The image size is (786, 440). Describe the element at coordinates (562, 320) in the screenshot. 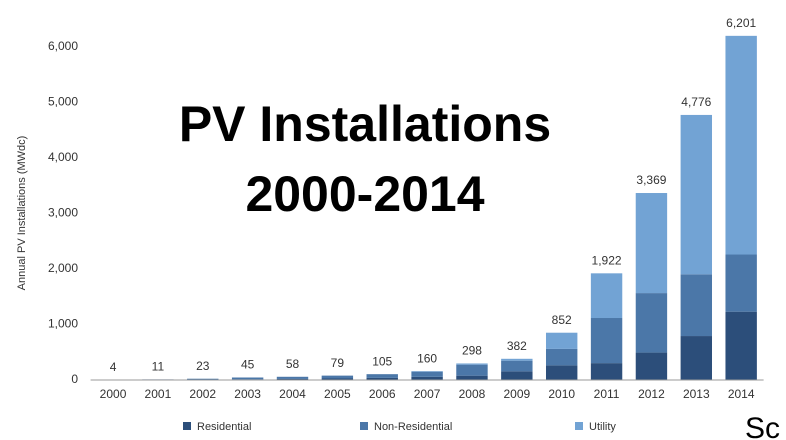

I see `total-label: 852` at that location.